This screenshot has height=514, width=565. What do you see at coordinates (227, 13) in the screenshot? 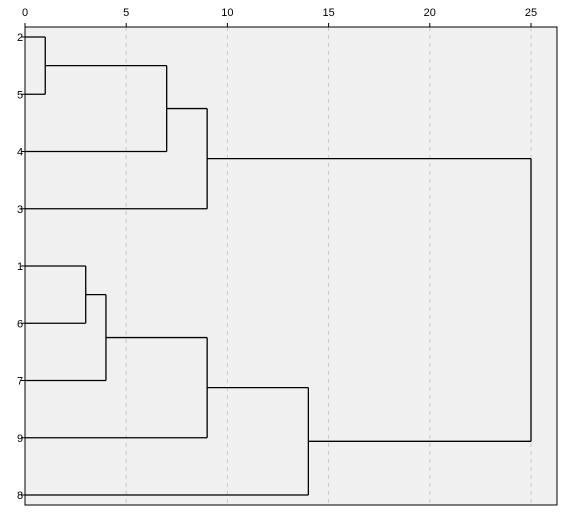
I see `x-tick-label-10: 10` at bounding box center [227, 13].